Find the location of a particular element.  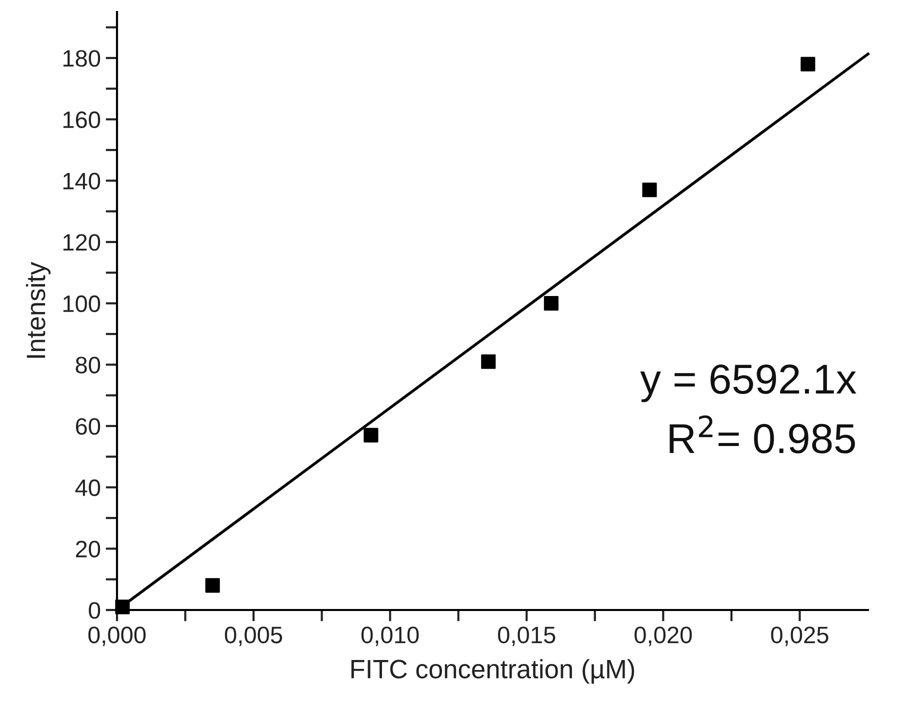

annotation: R$^{2}$= 0.985 is located at coordinates (762, 434).